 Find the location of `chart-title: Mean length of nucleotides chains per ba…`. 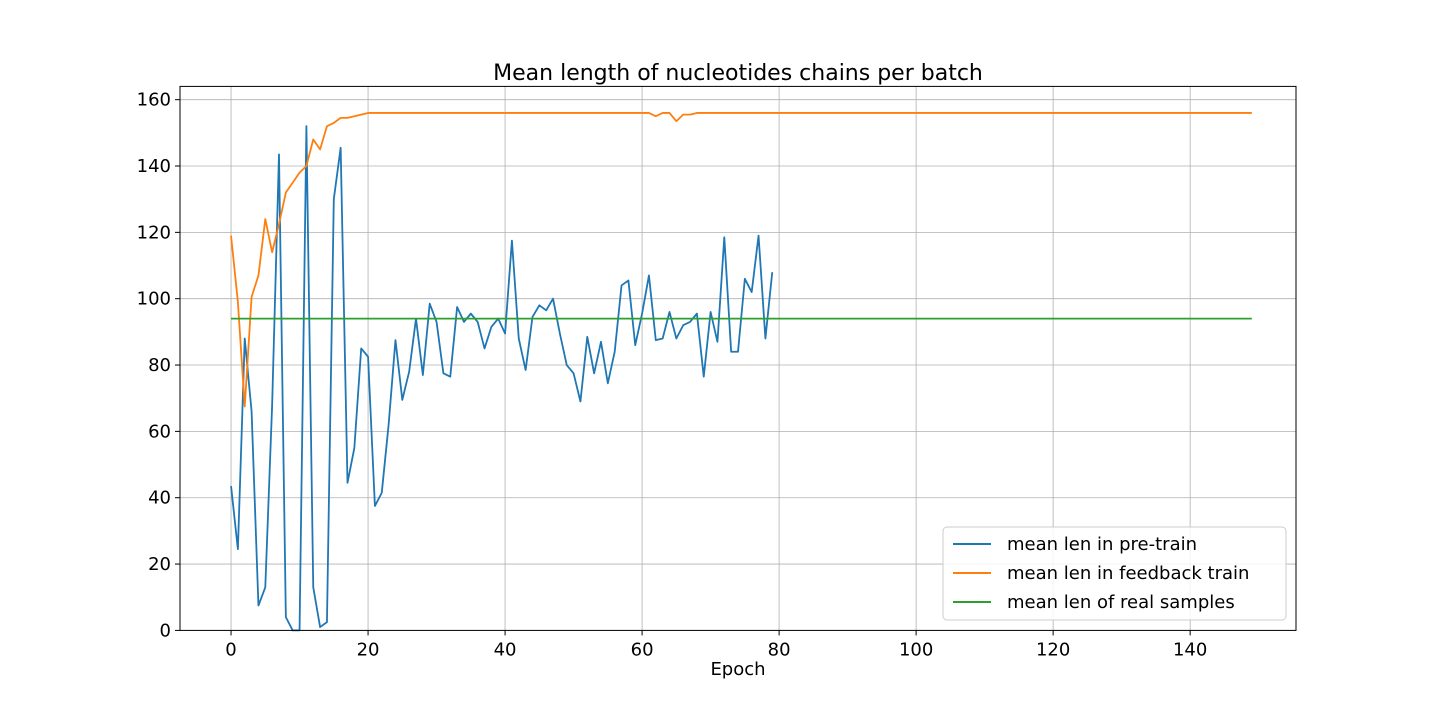

chart-title: Mean length of nucleotides chains per ba… is located at coordinates (738, 73).